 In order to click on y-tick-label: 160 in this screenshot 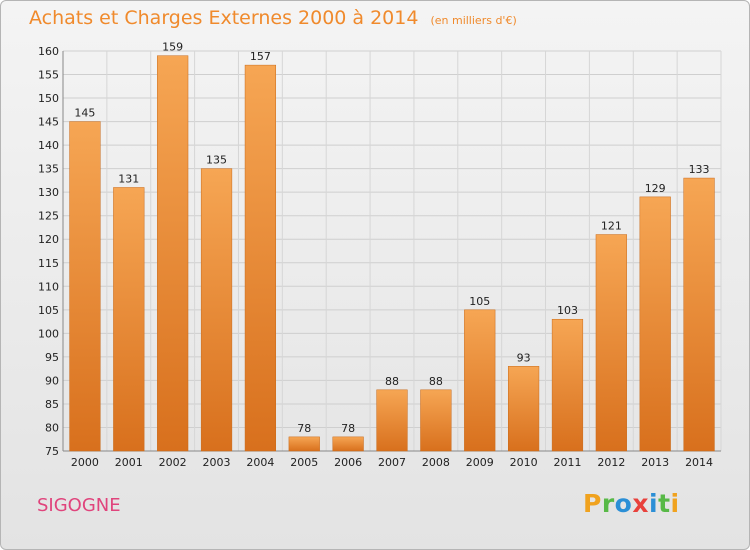, I will do `click(48, 51)`.